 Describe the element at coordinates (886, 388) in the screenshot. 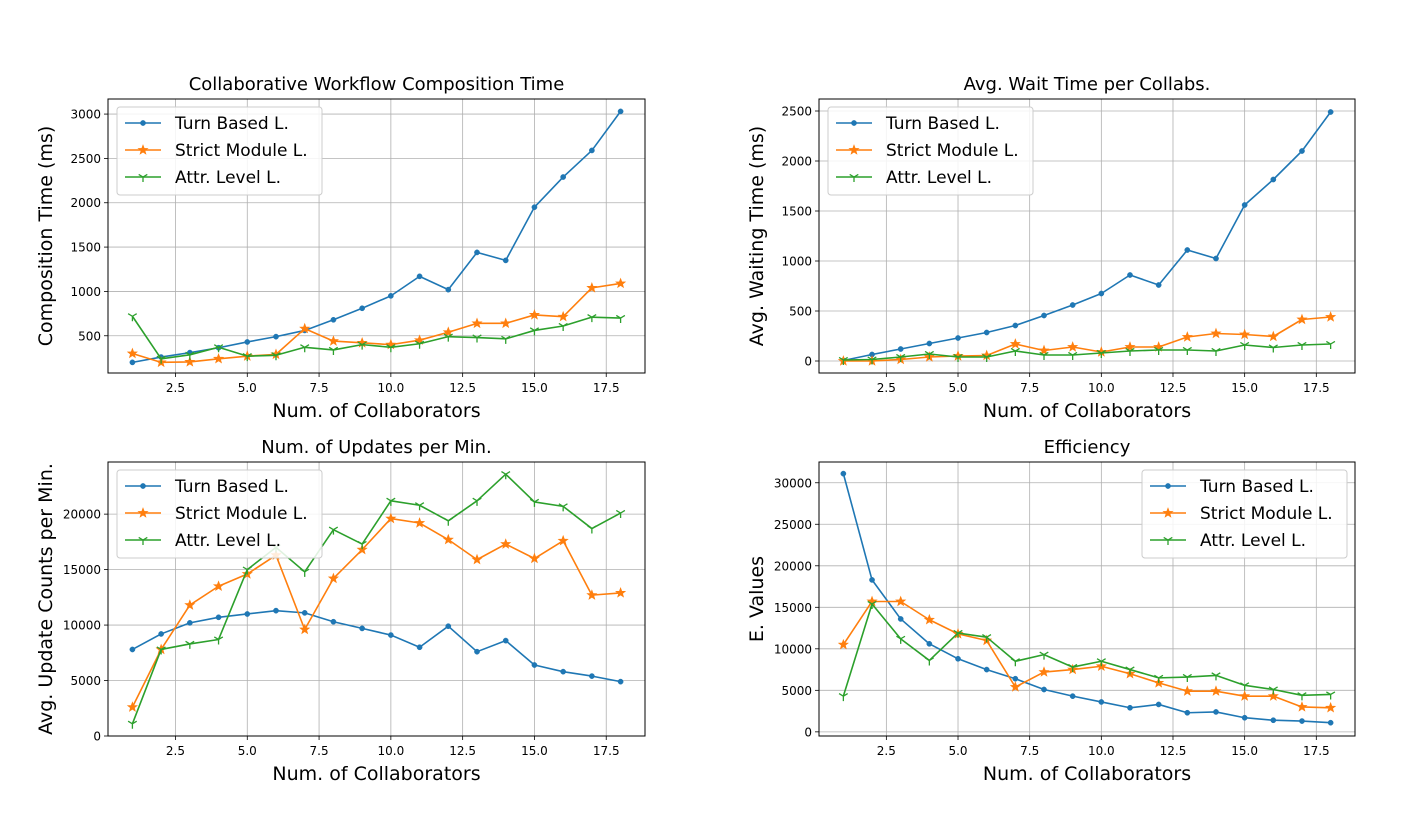

I see `x-tick-label: 2.5` at that location.